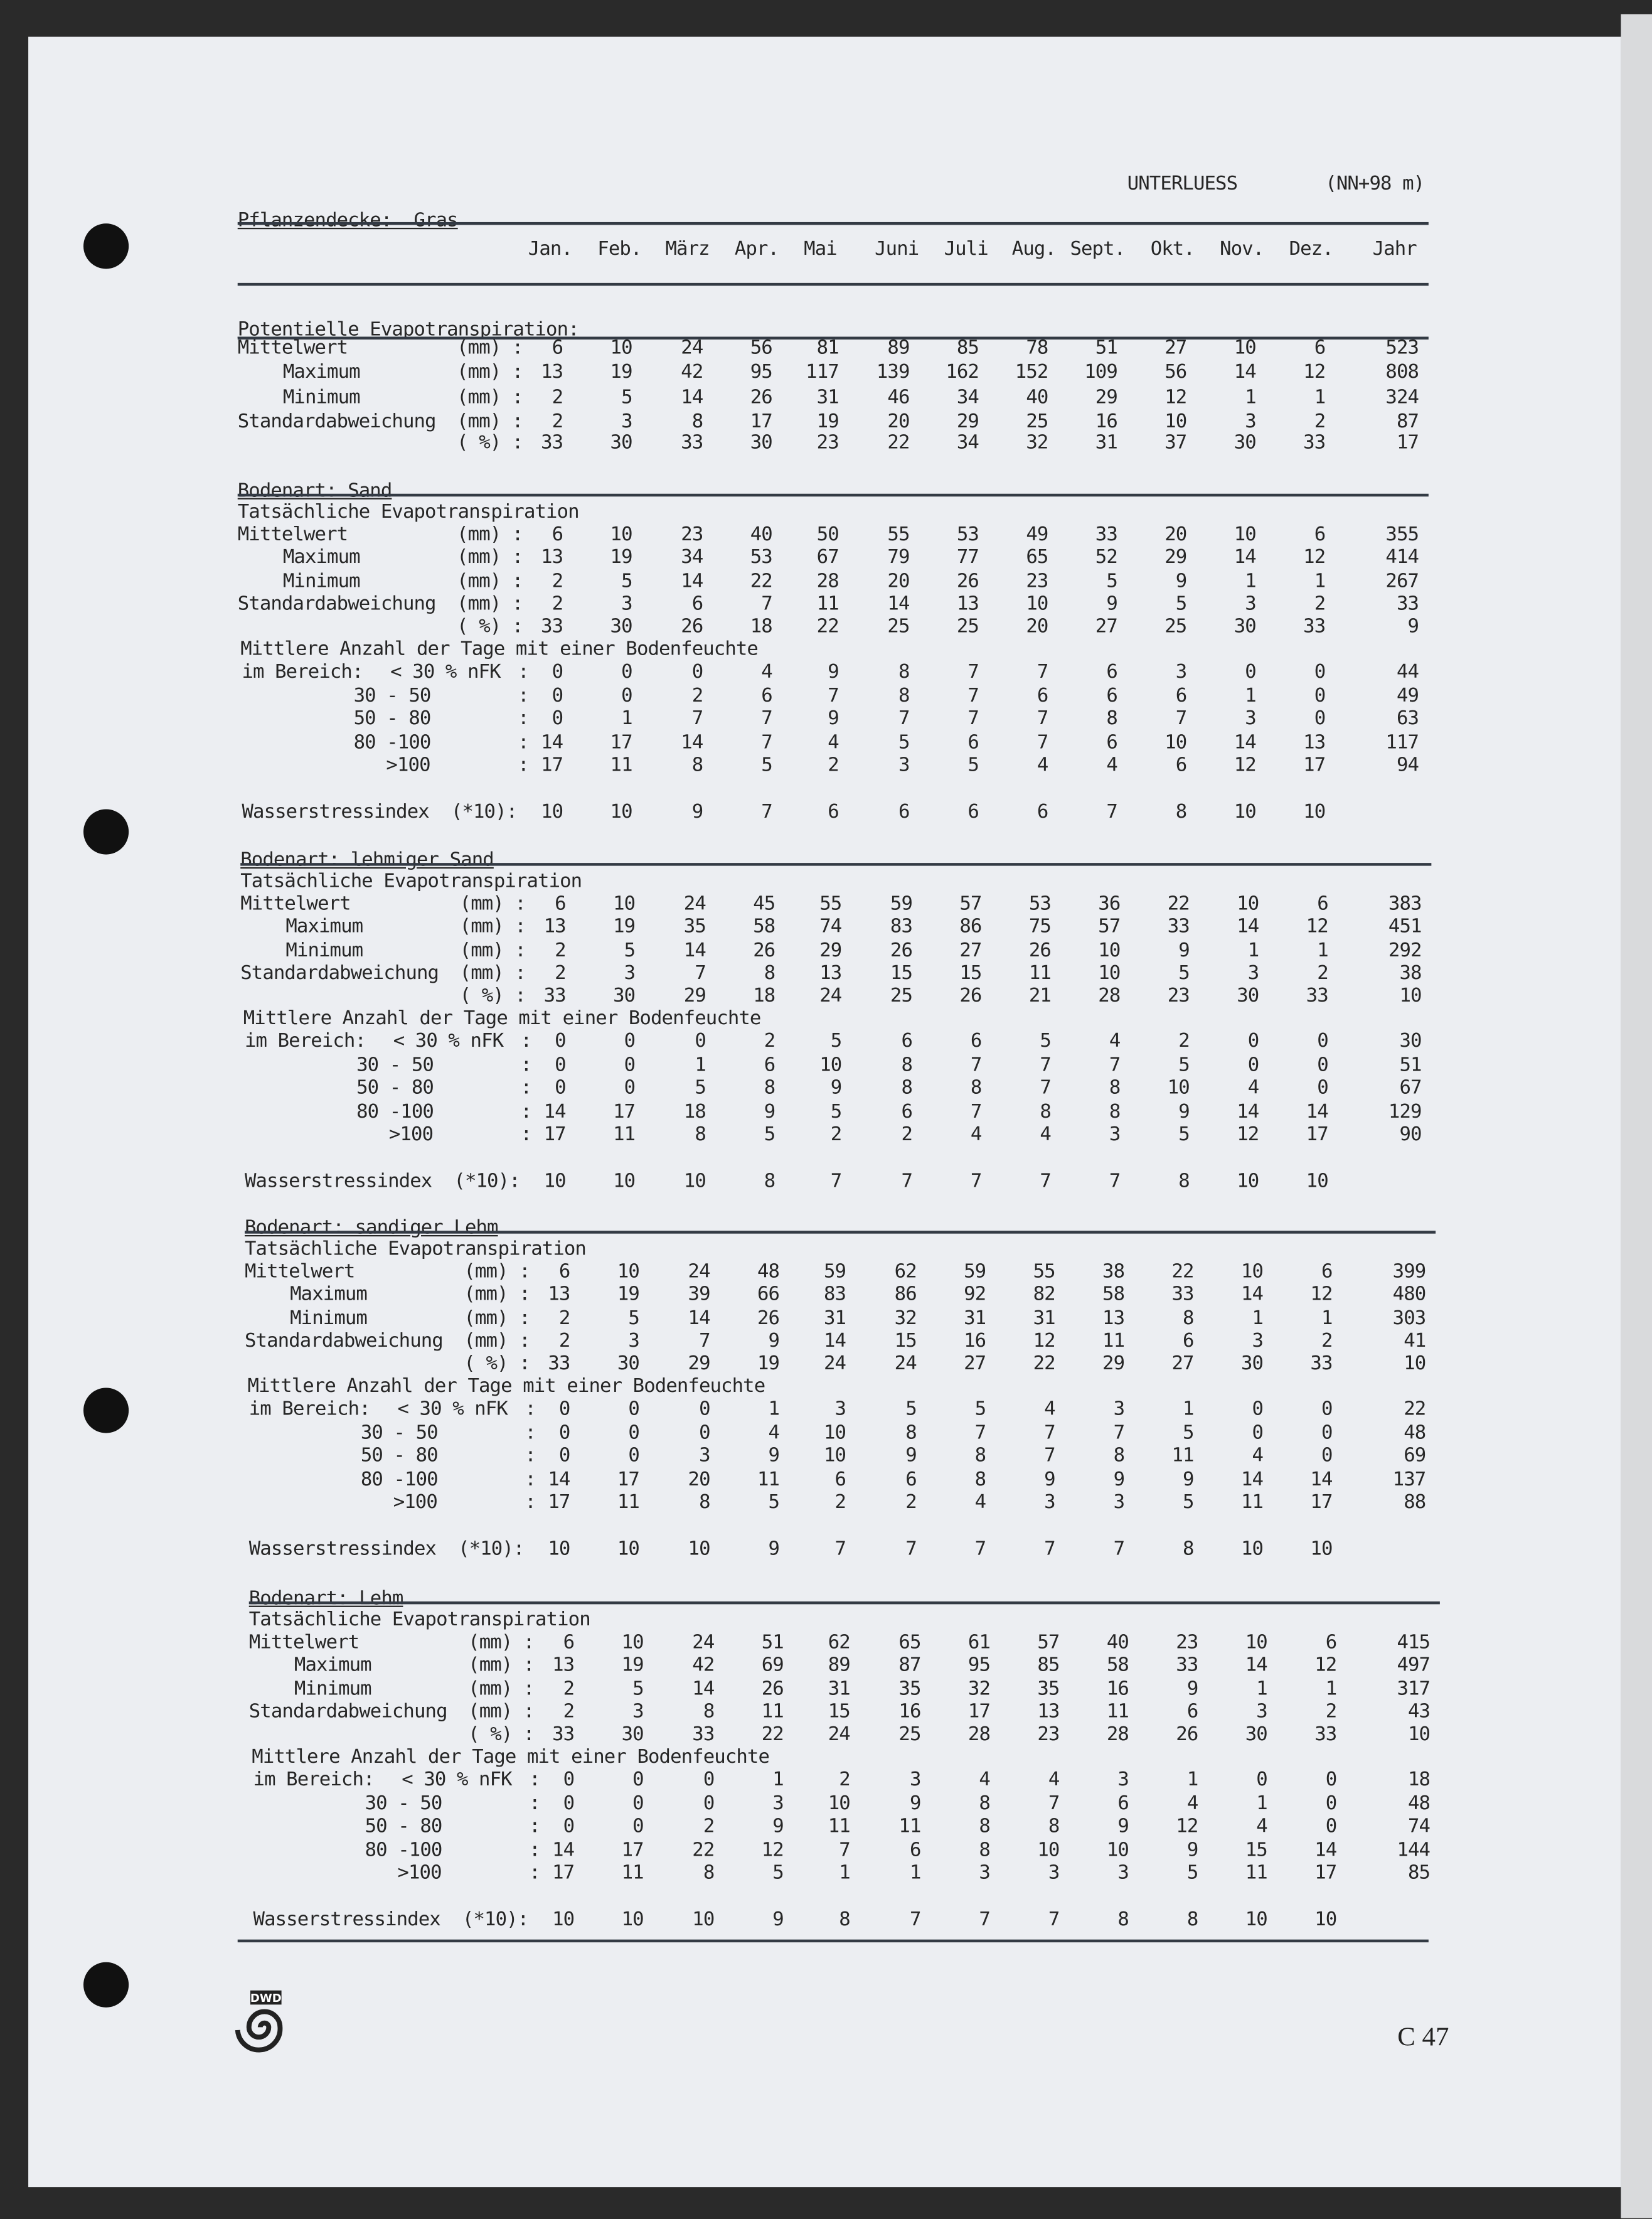 This screenshot has width=1652, height=2219. I want to click on stress-index-label: Wasserstressindex (*10):, so click(383, 1181).